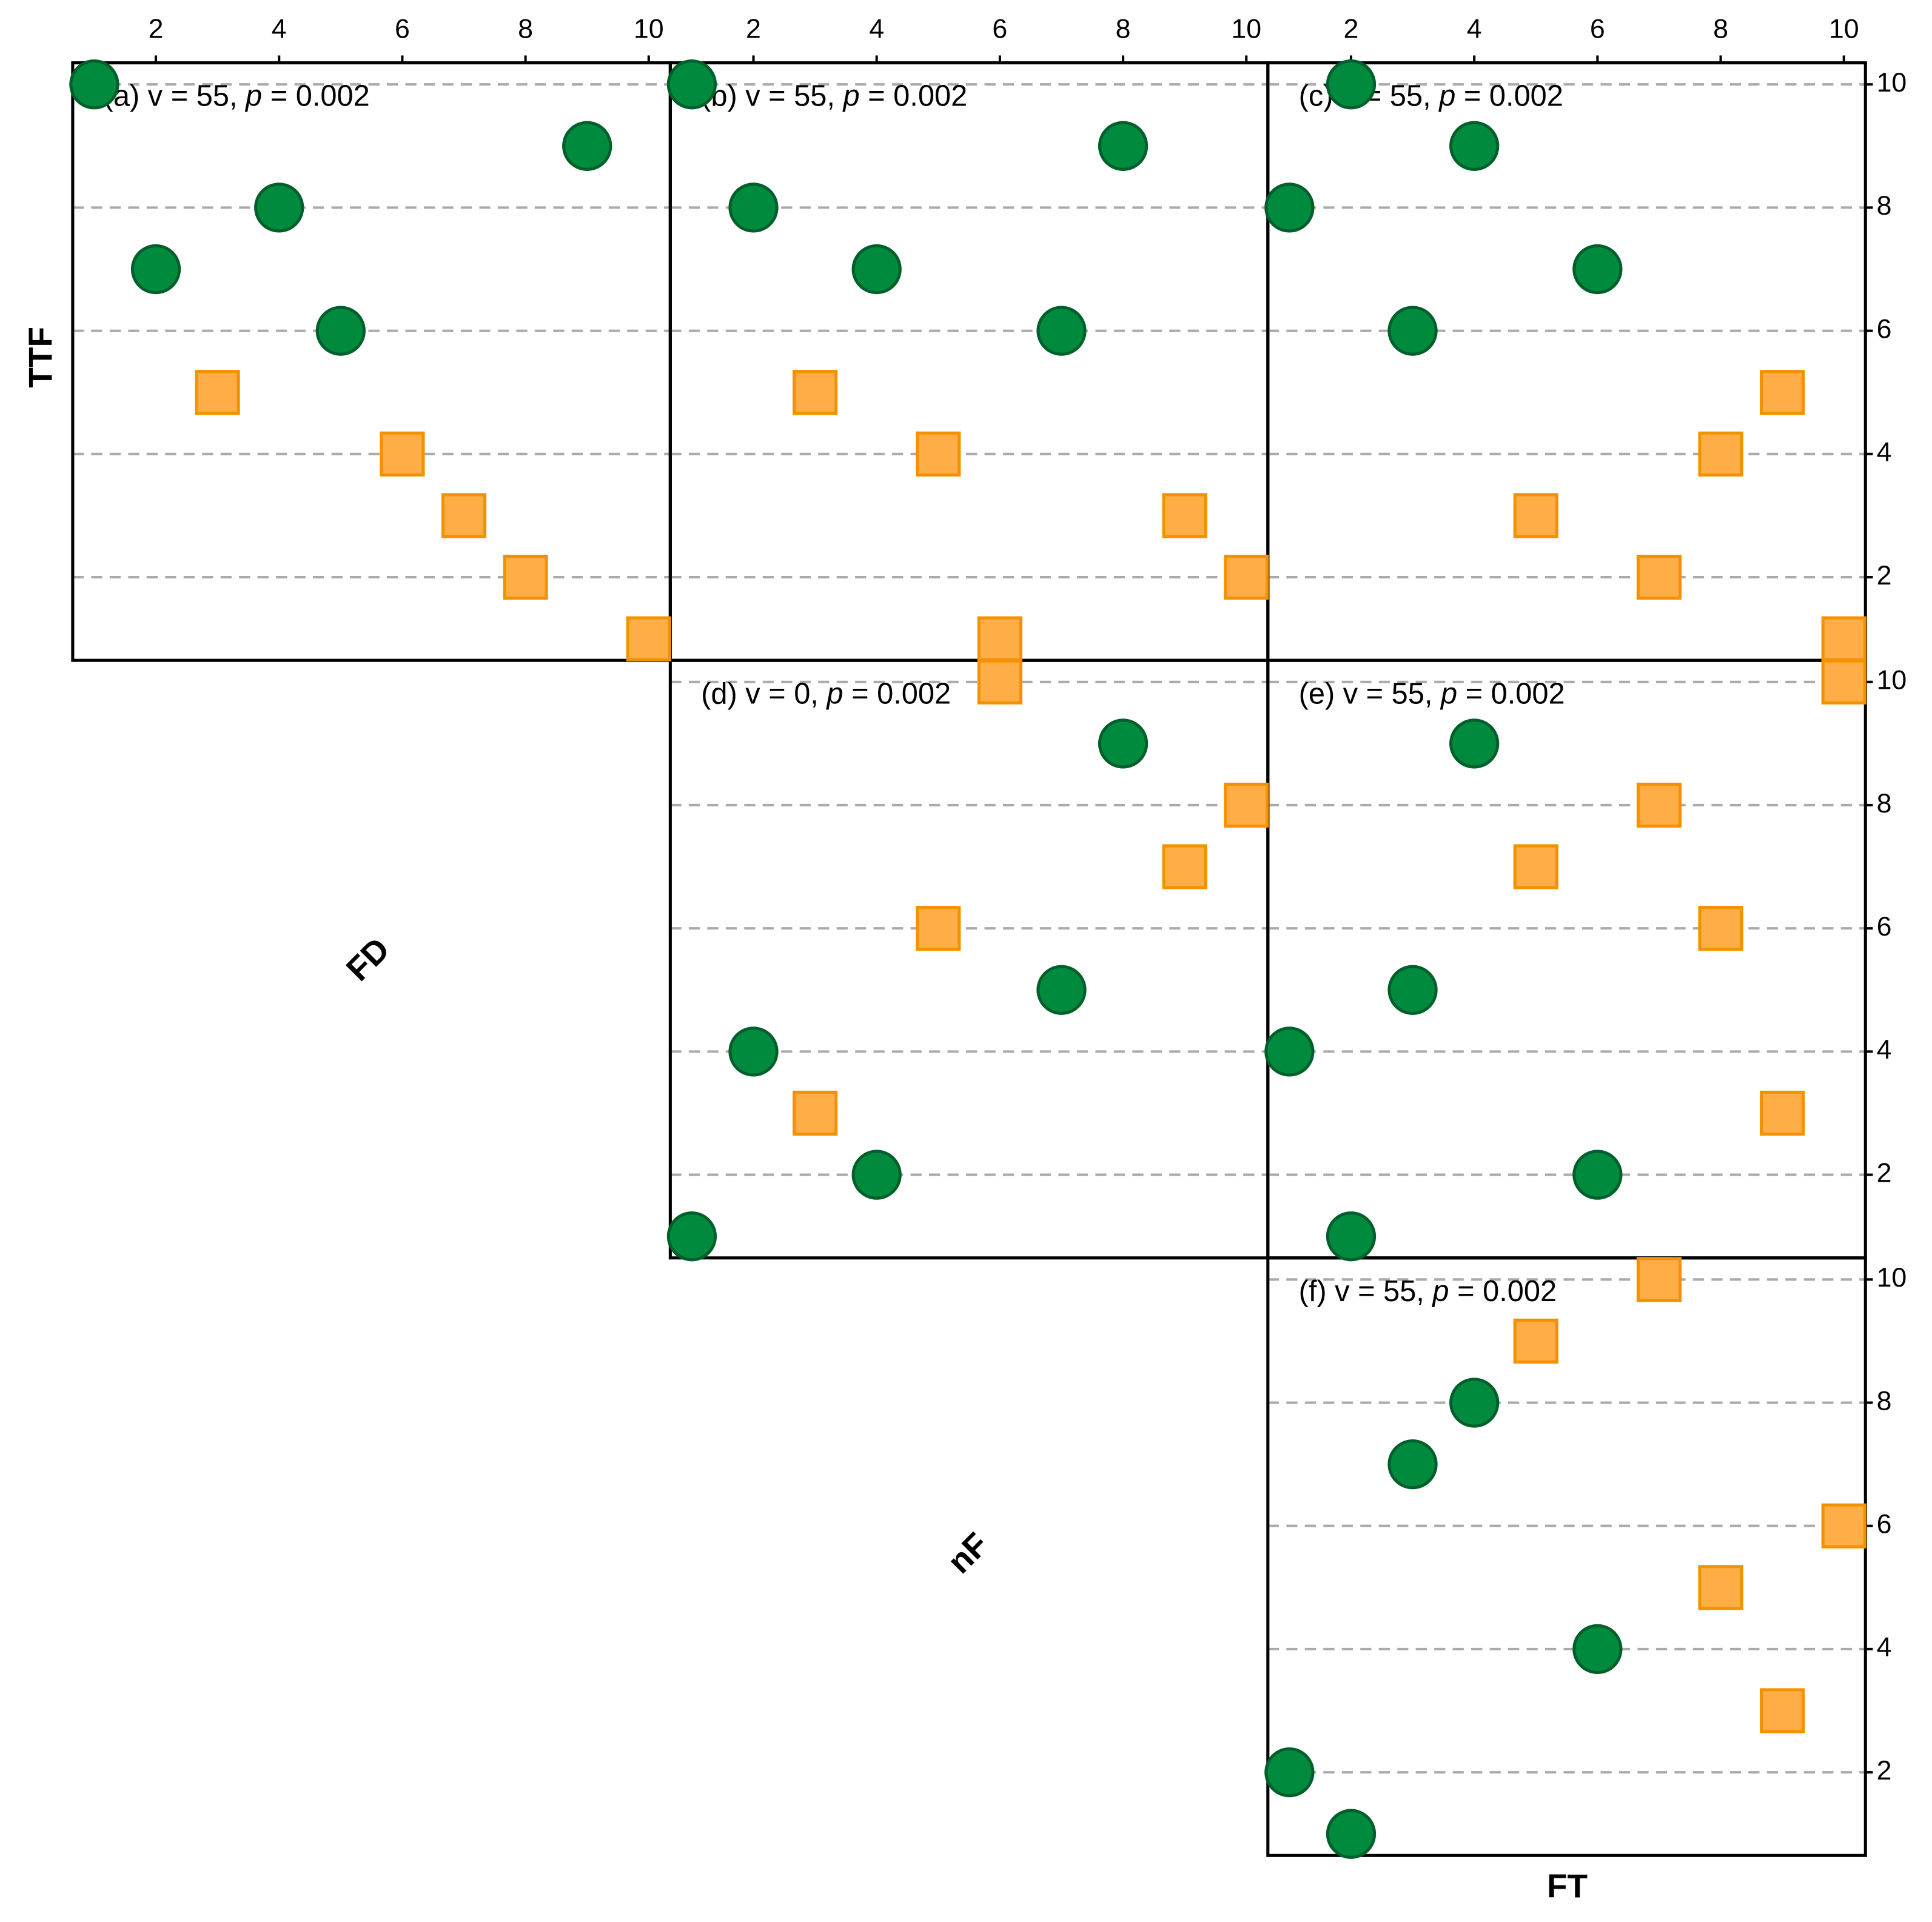 This screenshot has height=1922, width=1932. What do you see at coordinates (368, 959) in the screenshot?
I see `variable-label: FD` at bounding box center [368, 959].